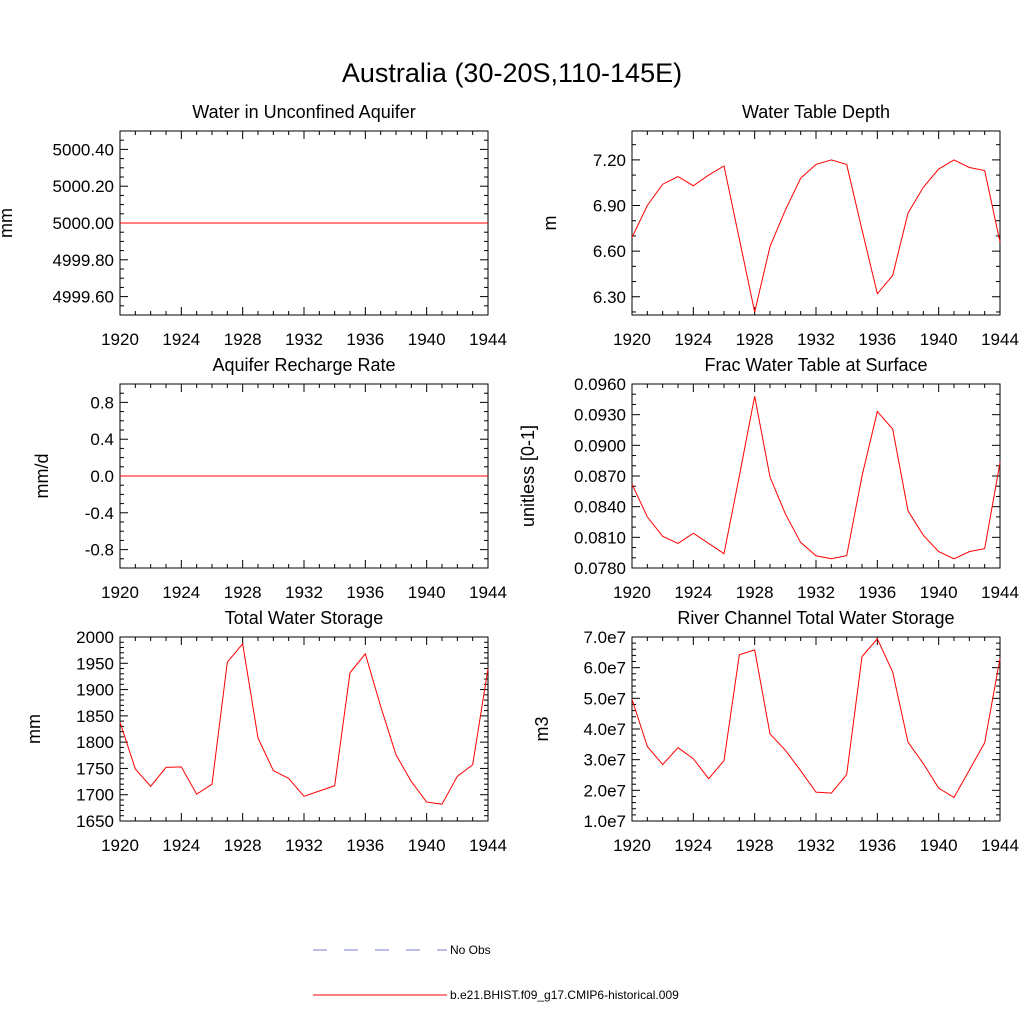 The width and height of the screenshot is (1024, 1024). Describe the element at coordinates (470, 950) in the screenshot. I see `legend-label-1: No Obs` at that location.